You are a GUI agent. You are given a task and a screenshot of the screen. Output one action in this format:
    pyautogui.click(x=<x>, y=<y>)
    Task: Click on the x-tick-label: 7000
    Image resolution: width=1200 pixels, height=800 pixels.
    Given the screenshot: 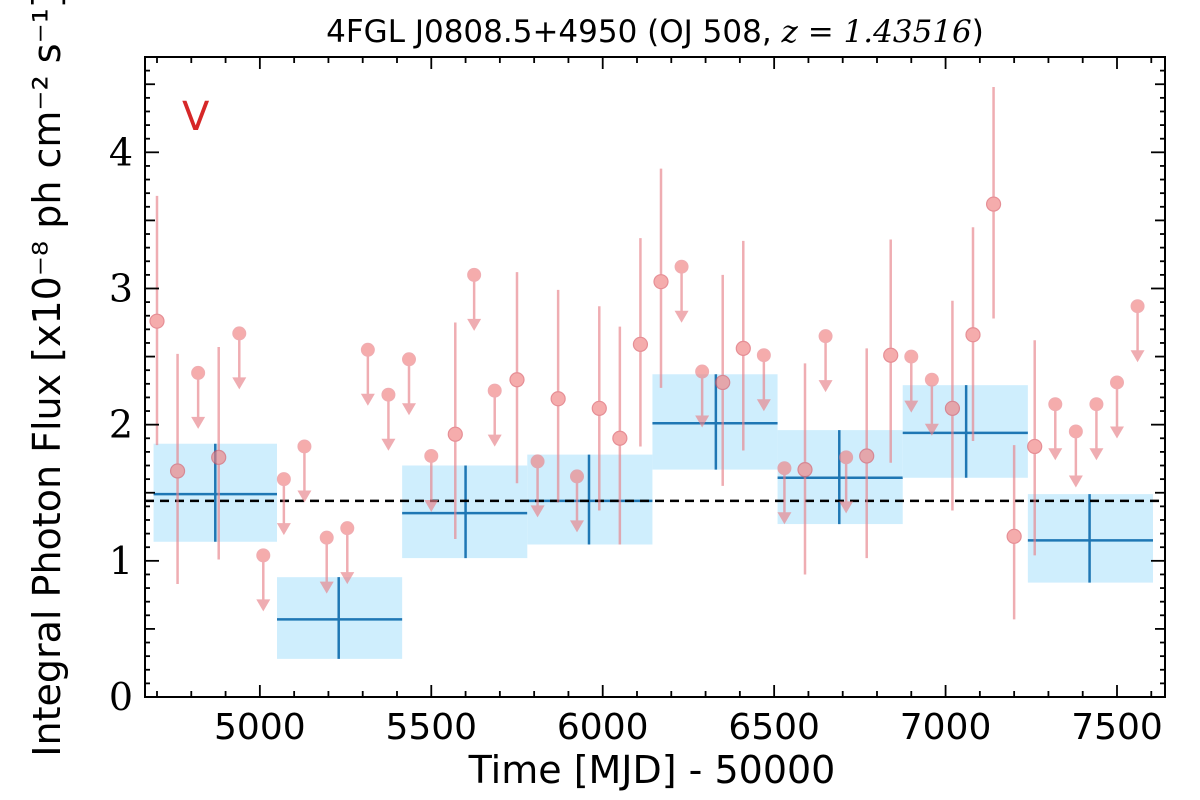 What is the action you would take?
    pyautogui.click(x=946, y=727)
    